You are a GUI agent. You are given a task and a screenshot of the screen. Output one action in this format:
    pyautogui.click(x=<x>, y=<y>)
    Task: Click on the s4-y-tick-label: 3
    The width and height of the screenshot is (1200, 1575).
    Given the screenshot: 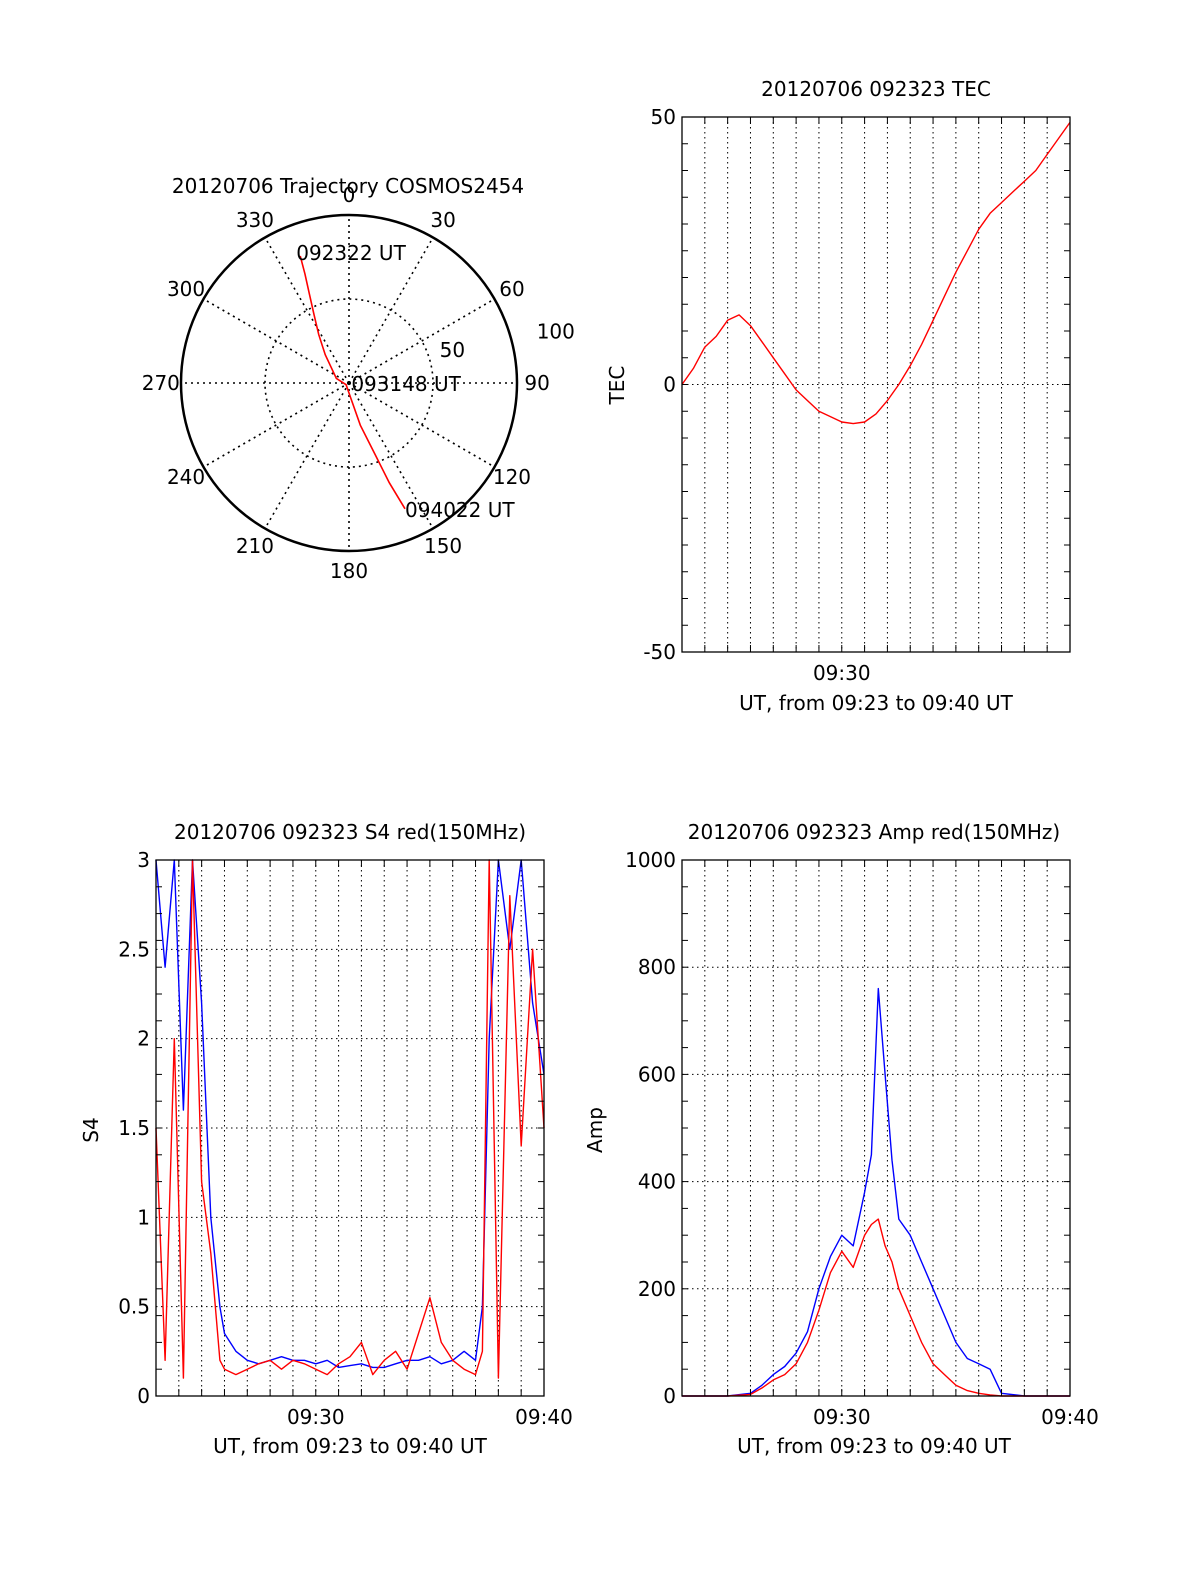 What is the action you would take?
    pyautogui.click(x=143, y=860)
    